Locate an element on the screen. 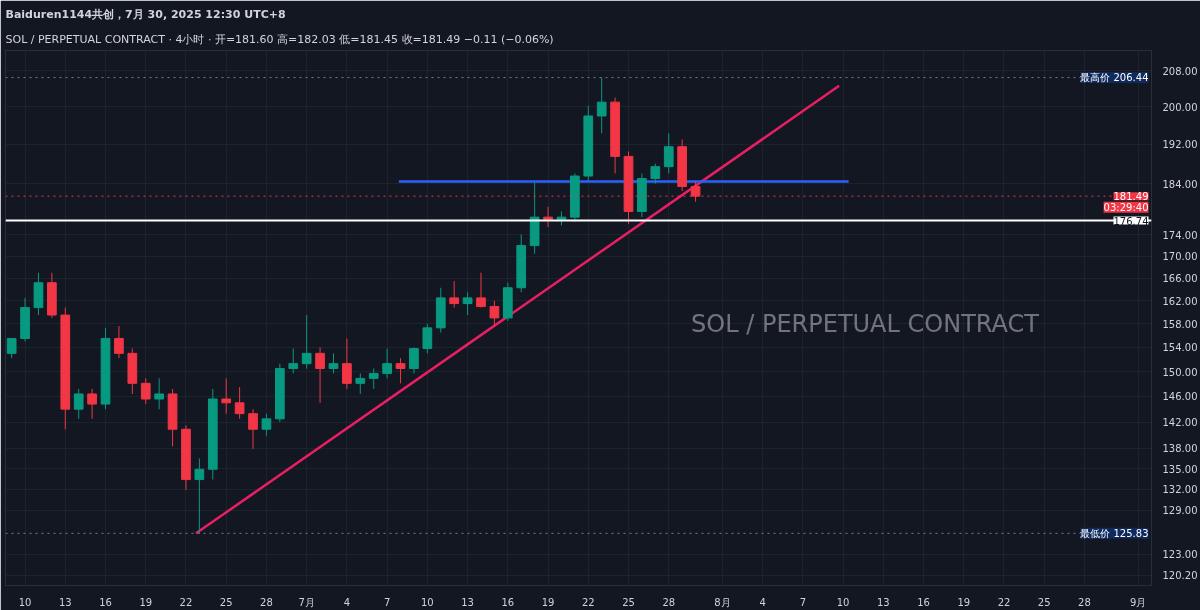 Image resolution: width=1200 pixels, height=610 pixels. chart-title: Baiduren1144共创，7月 30, 2025 12:30 UTC+8 is located at coordinates (145, 14).